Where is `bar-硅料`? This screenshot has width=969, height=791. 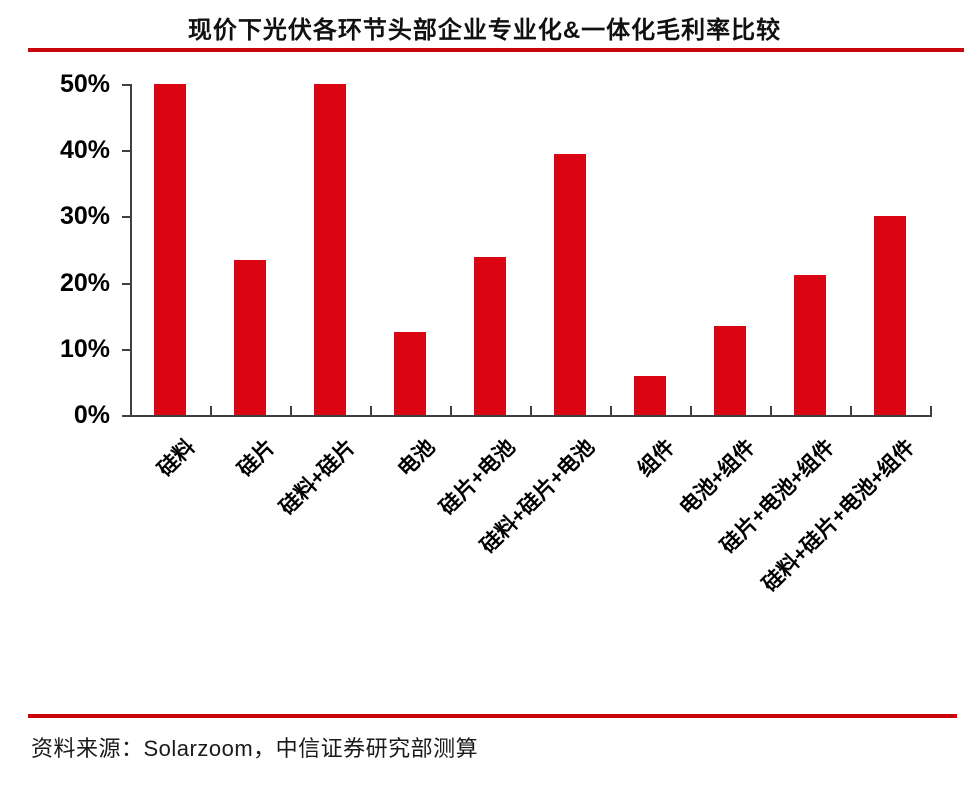 bar-硅料 is located at coordinates (170, 249).